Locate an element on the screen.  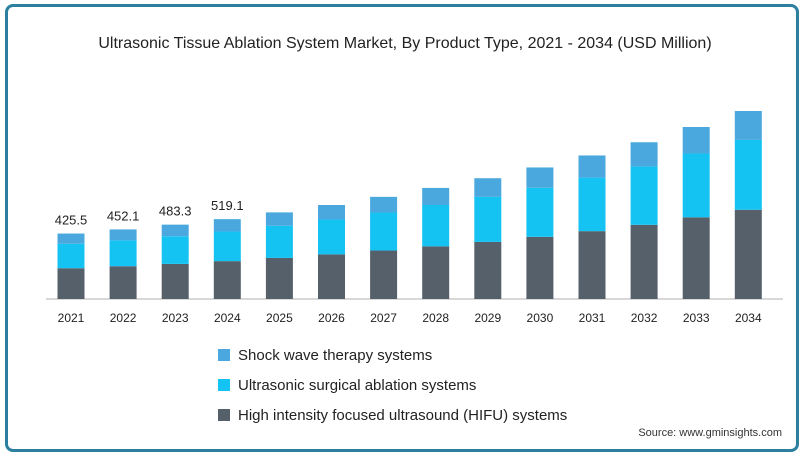
total-data-label: 483.3 is located at coordinates (175, 211).